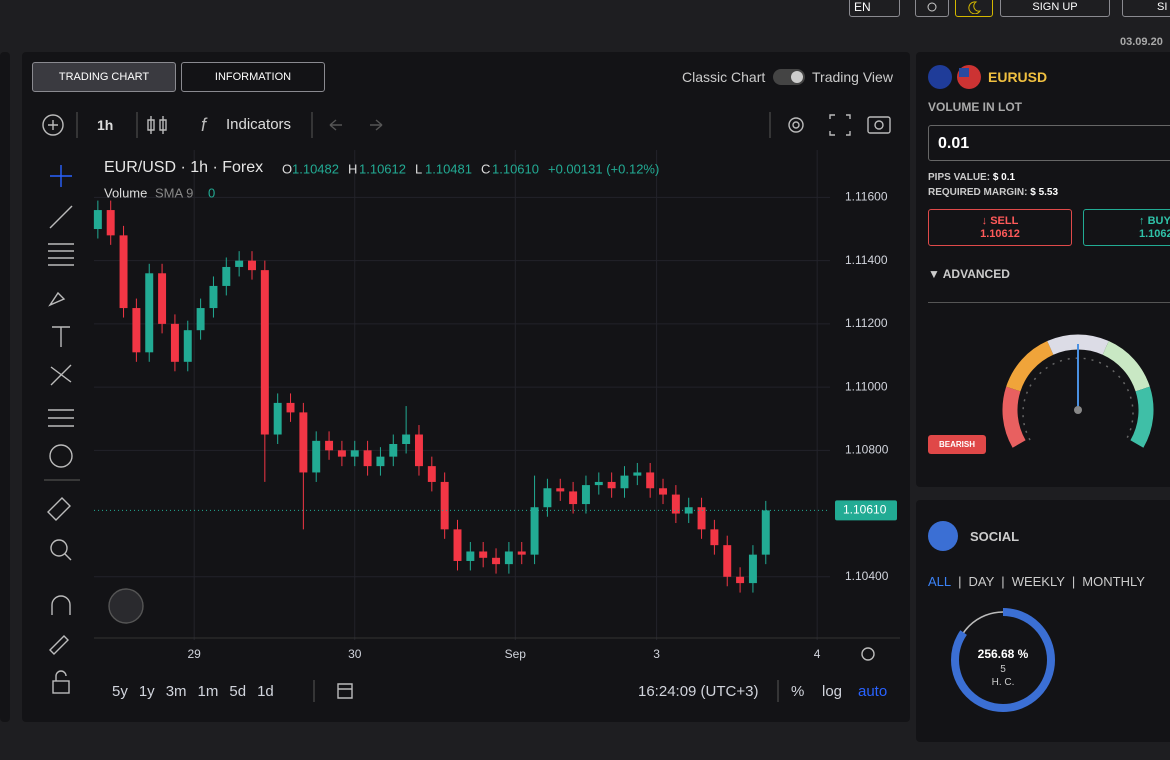 Image resolution: width=1170 pixels, height=760 pixels. Describe the element at coordinates (964, 72) in the screenshot. I see `us-flag-canton` at that location.